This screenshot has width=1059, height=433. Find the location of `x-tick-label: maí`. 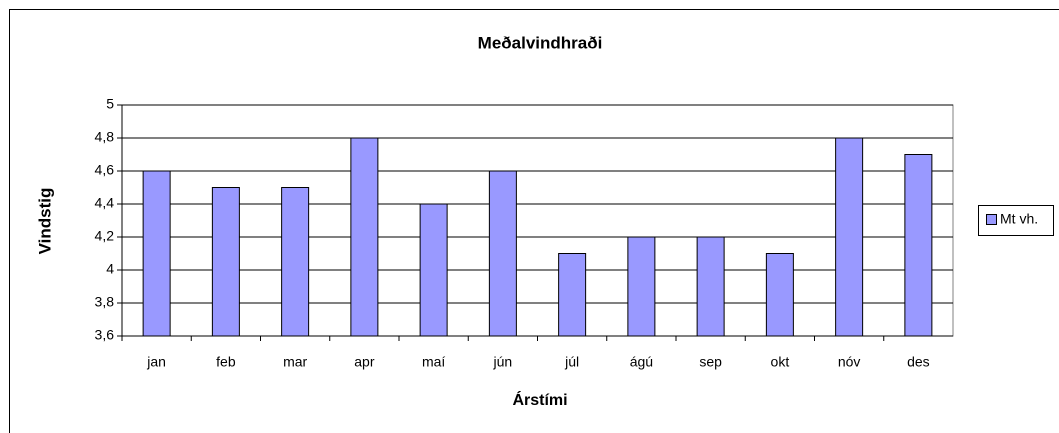

x-tick-label: maí is located at coordinates (433, 362).